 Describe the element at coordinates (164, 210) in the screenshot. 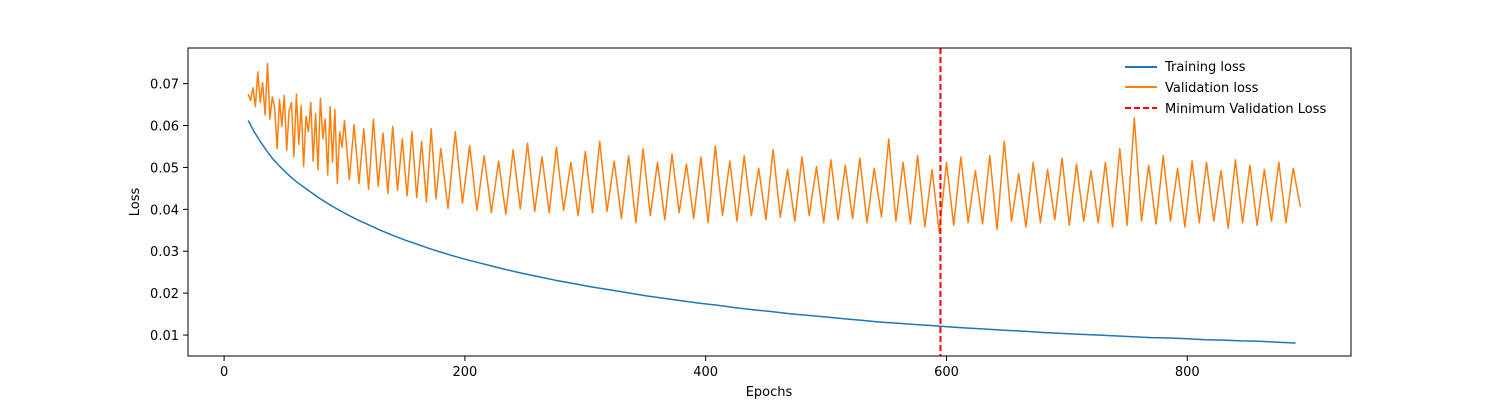

I see `y-tick-label: 0.04` at that location.